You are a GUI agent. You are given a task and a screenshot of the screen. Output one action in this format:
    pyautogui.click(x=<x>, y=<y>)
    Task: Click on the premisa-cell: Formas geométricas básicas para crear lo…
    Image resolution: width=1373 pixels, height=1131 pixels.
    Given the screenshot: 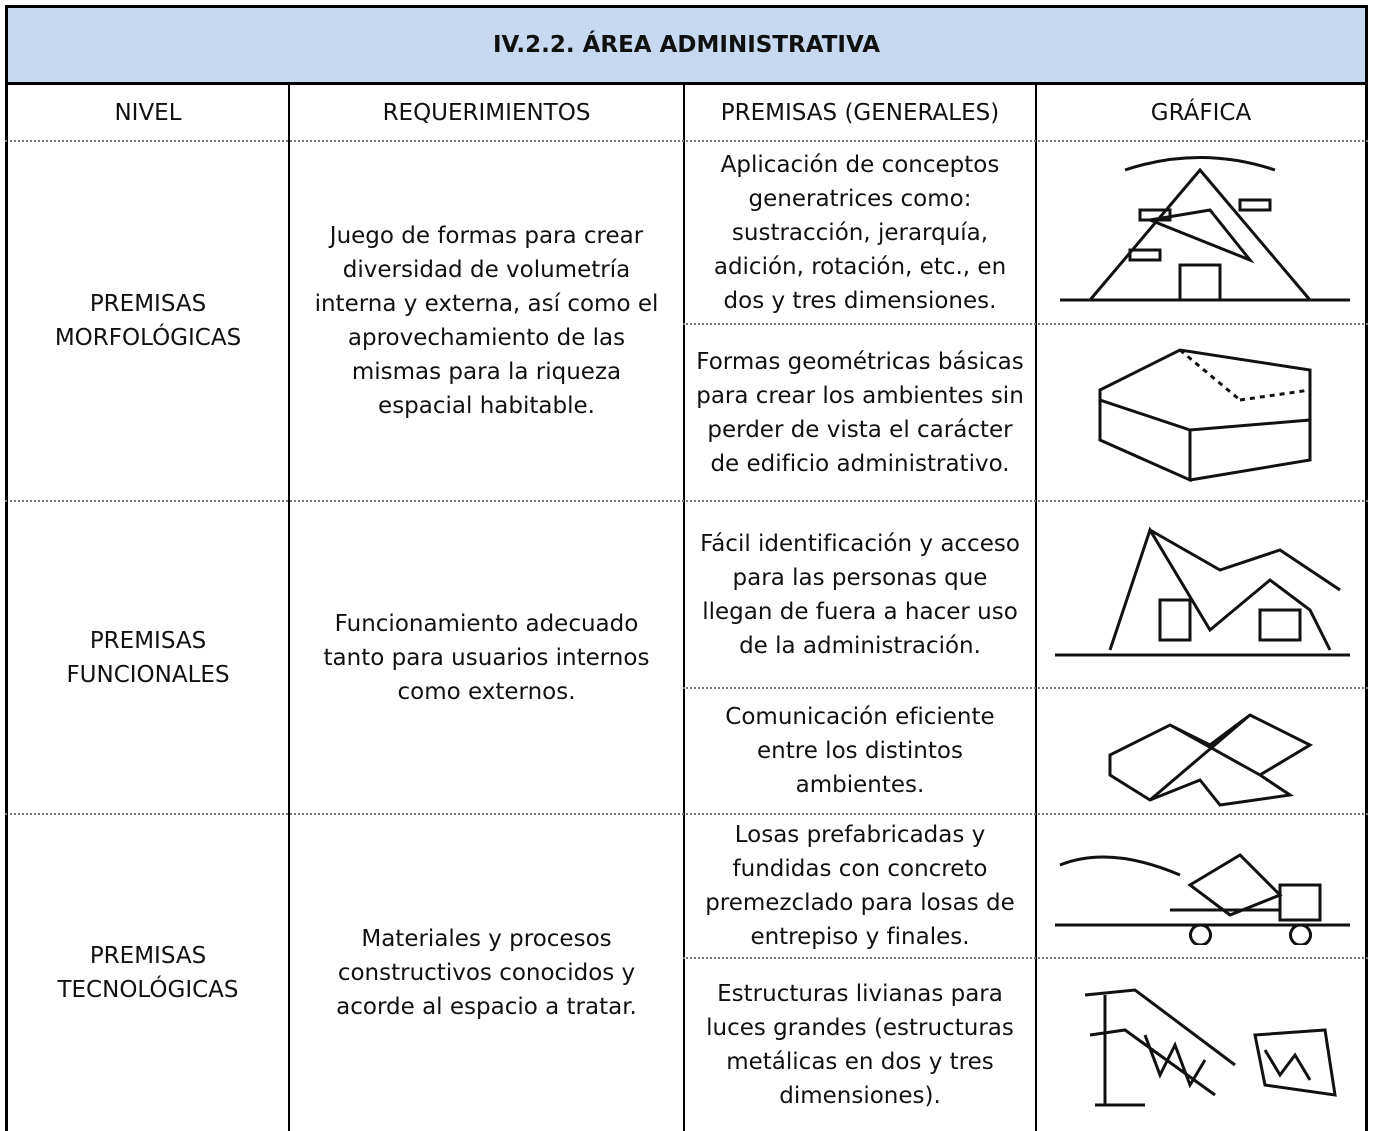 What is the action you would take?
    pyautogui.click(x=860, y=412)
    